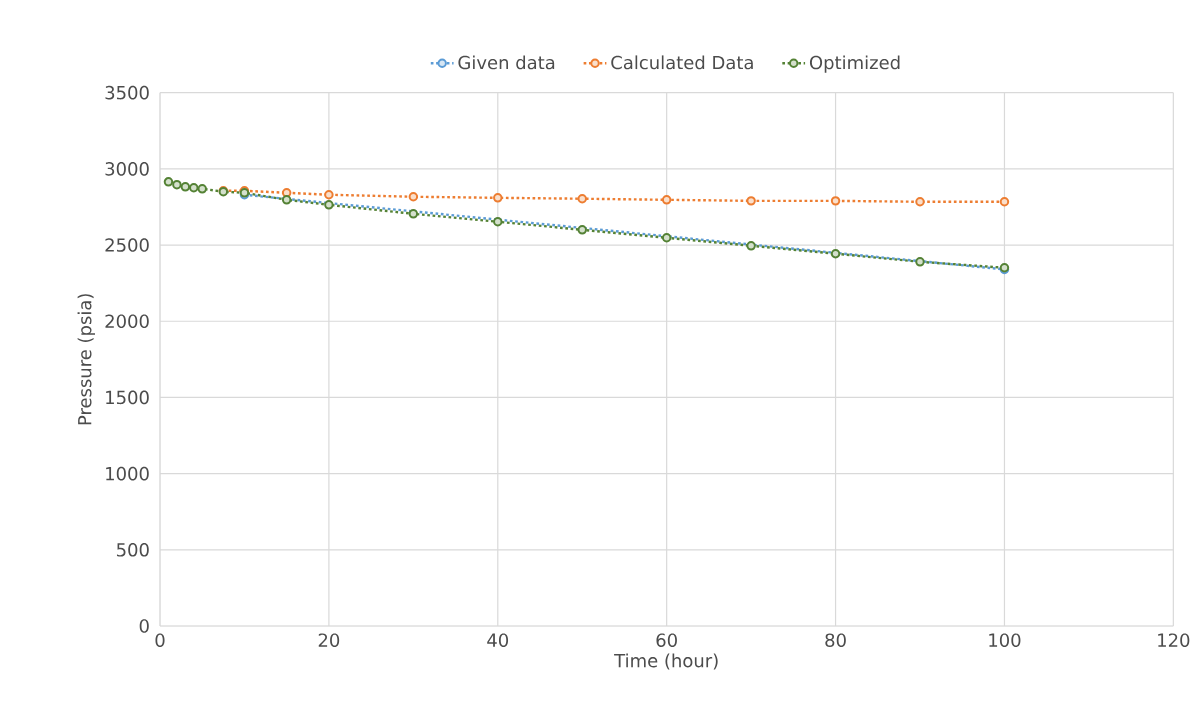  Describe the element at coordinates (1005, 640) in the screenshot. I see `x-tick-label: 100` at that location.